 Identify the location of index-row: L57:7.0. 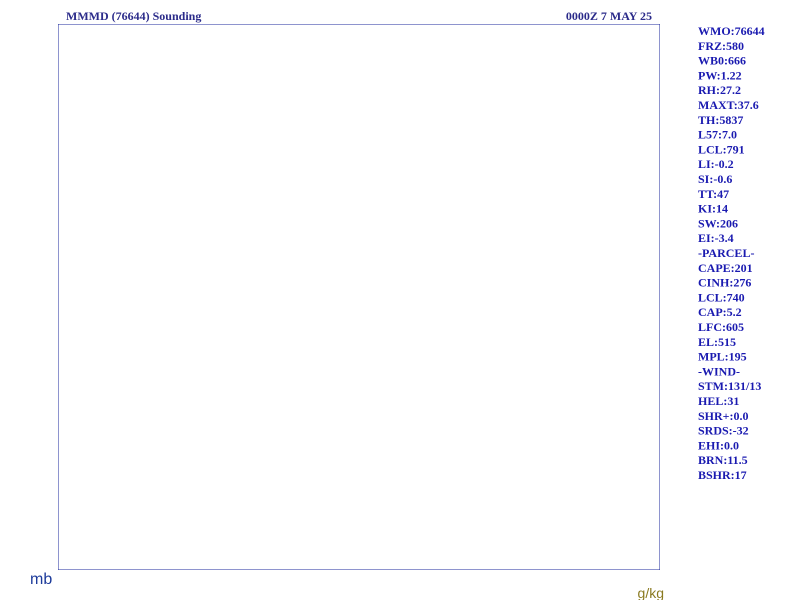
(717, 135).